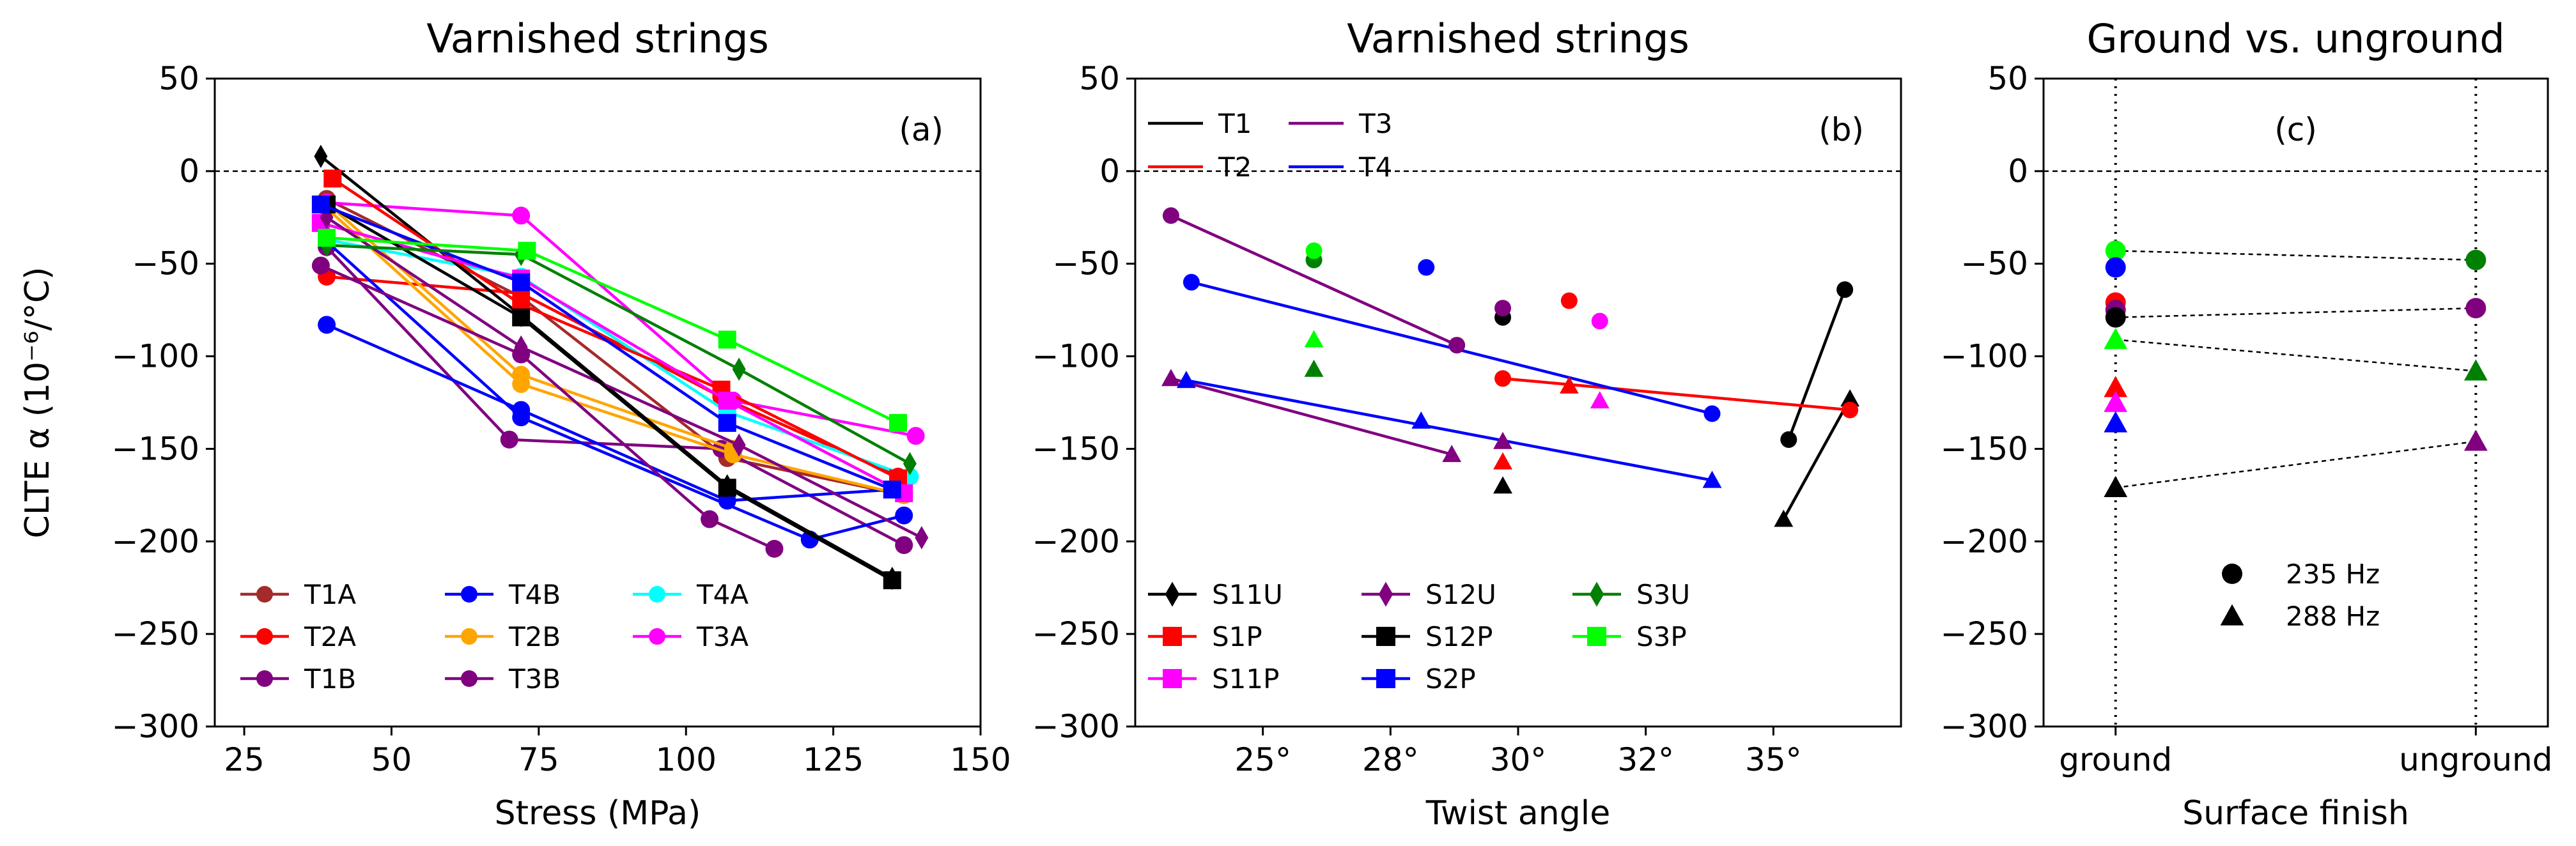  I want to click on x-tick-label: 125, so click(834, 759).